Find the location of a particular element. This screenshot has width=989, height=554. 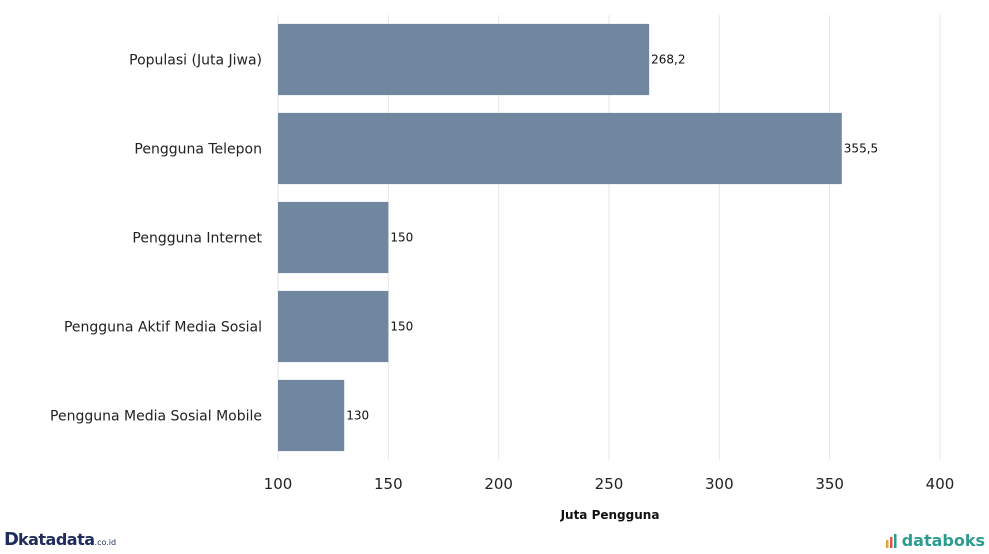

katadata-logo-tld: .co.id is located at coordinates (105, 542).